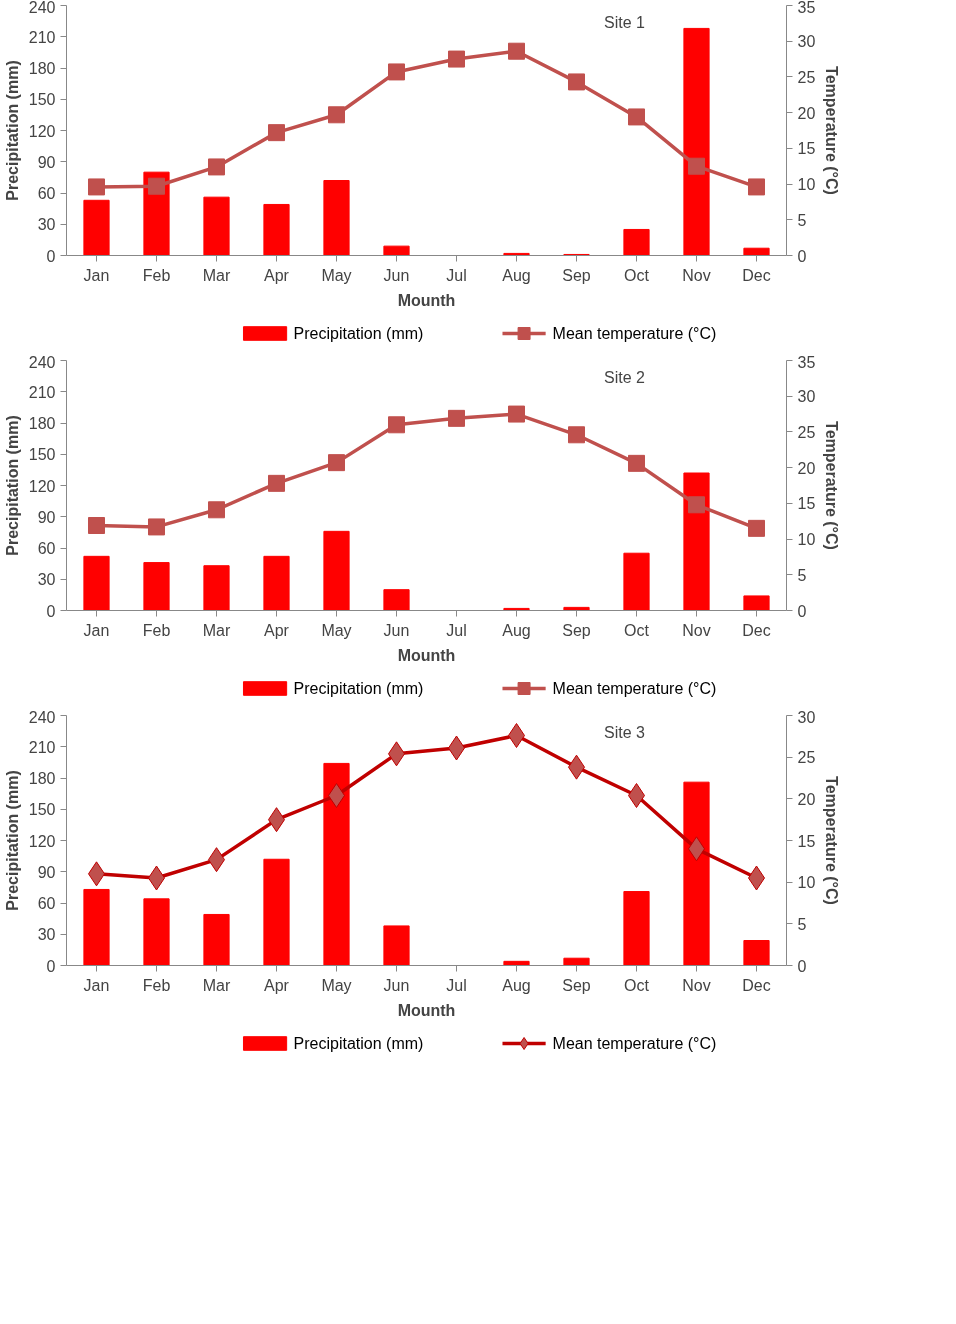 The image size is (956, 1324). I want to click on annotation: Site 3, so click(625, 732).